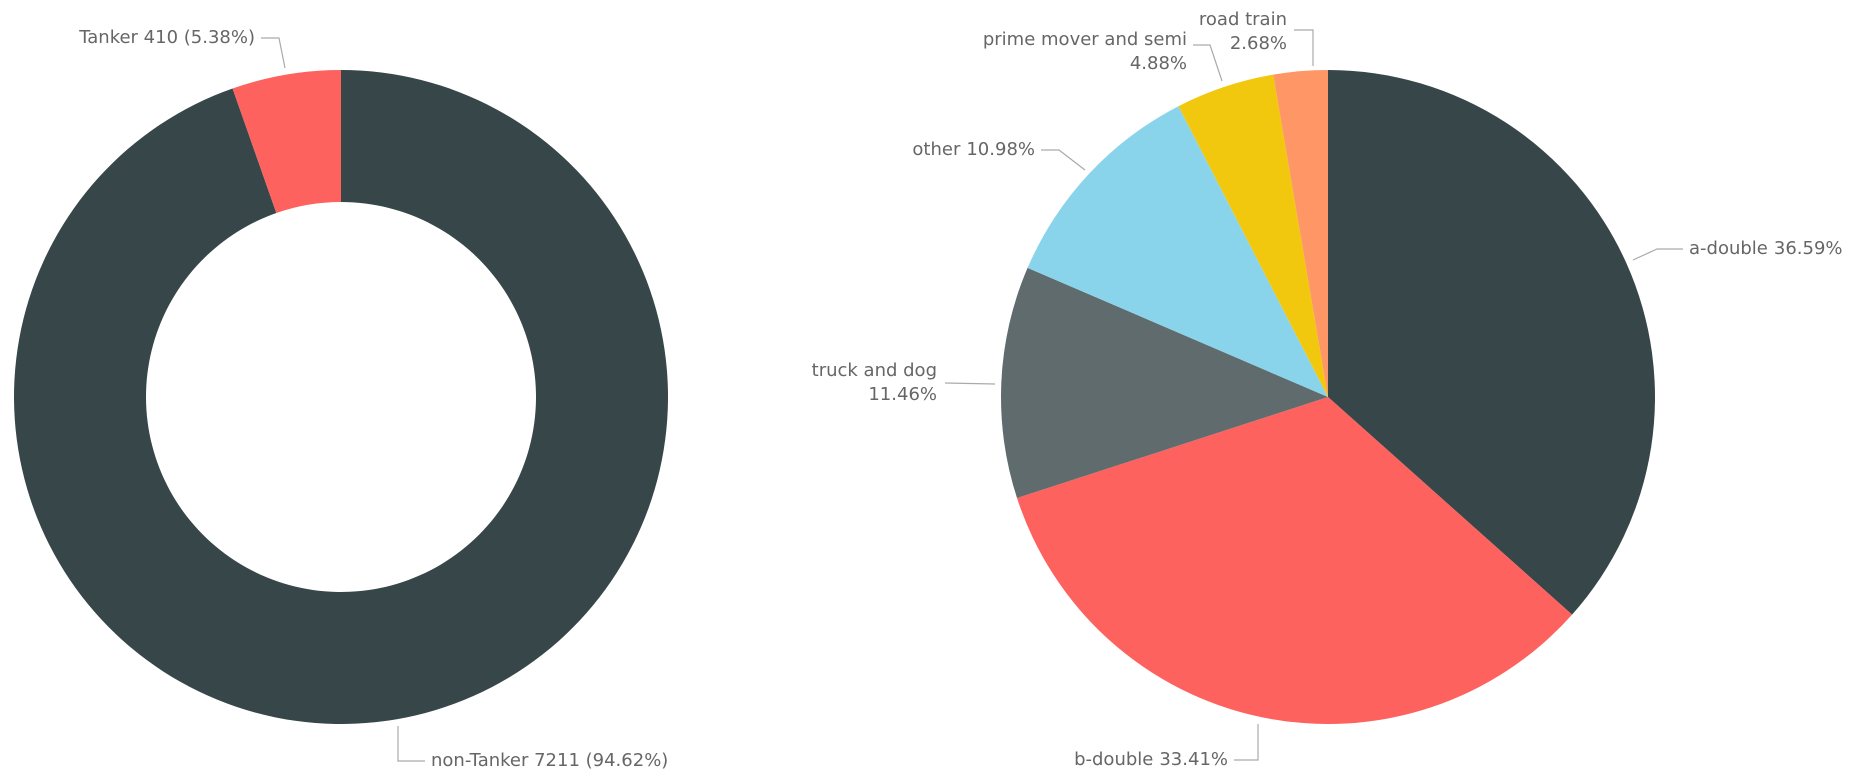 Image resolution: width=1876 pixels, height=776 pixels. Describe the element at coordinates (1243, 31) in the screenshot. I see `data-label: road train 2.68%` at that location.